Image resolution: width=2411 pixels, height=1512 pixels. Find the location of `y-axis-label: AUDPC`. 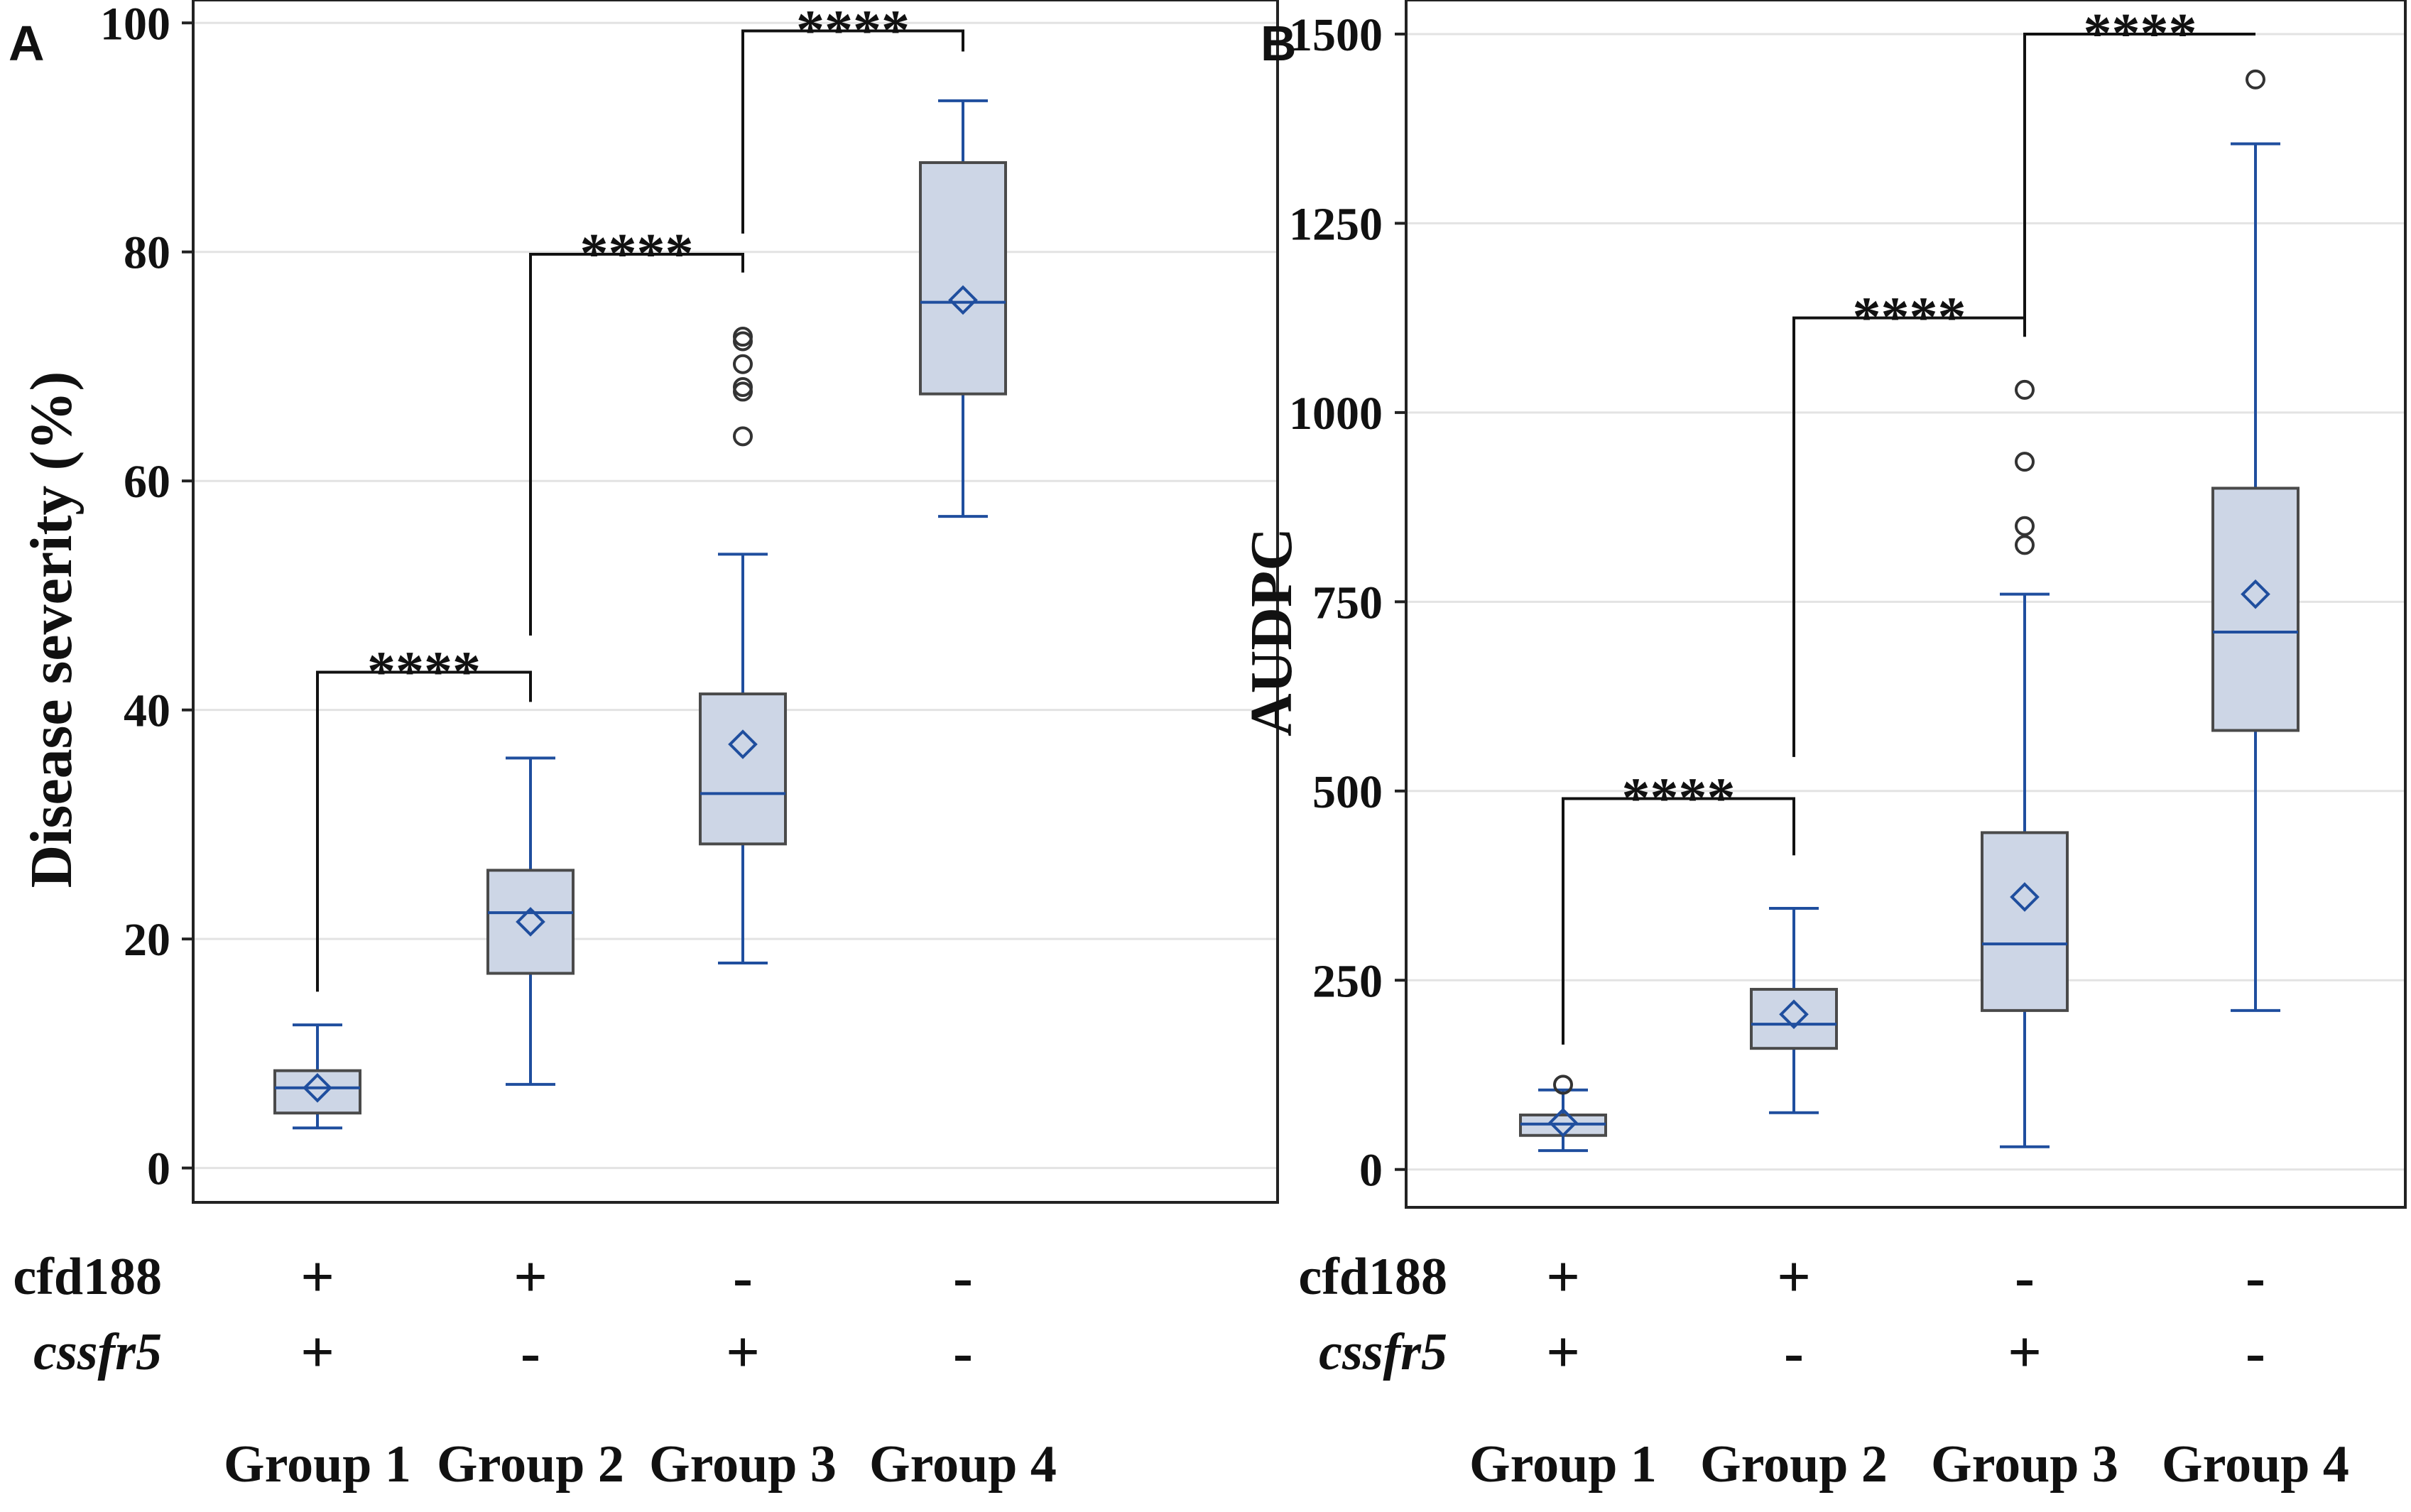

y-axis-label: AUDPC is located at coordinates (1272, 632).